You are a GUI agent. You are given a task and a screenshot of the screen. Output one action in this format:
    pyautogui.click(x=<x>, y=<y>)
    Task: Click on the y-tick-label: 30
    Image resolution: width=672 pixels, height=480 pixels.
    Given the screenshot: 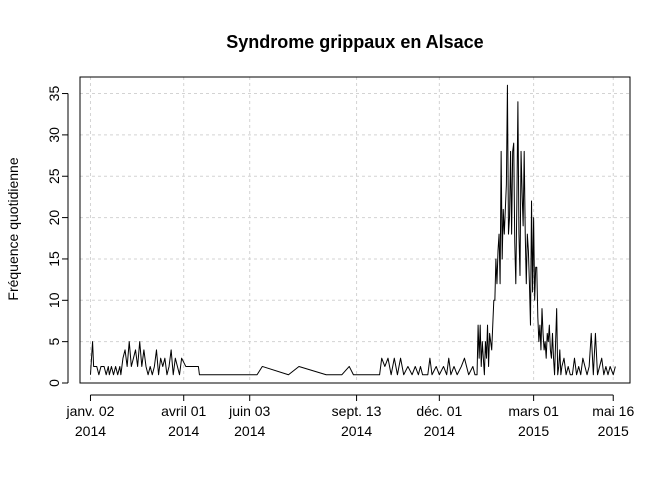 What is the action you would take?
    pyautogui.click(x=54, y=135)
    